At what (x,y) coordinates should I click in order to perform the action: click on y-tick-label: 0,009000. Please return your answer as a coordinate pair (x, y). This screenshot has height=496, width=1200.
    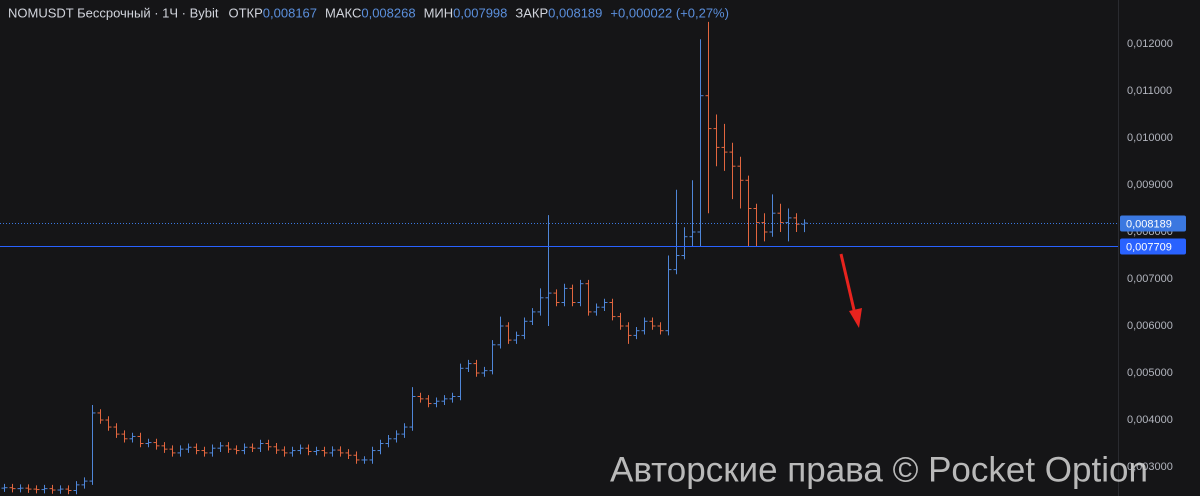
    Looking at the image, I should click on (1150, 185).